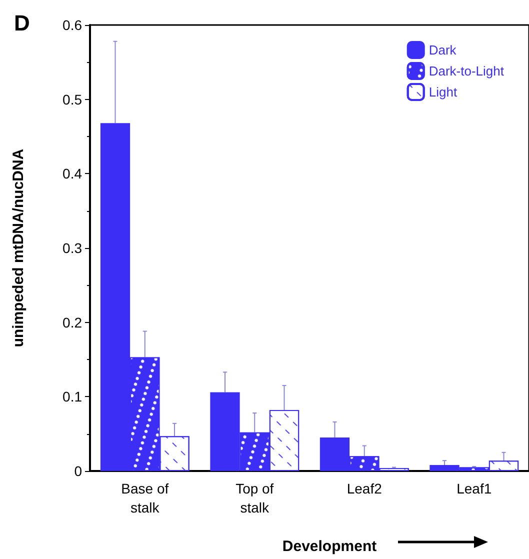 The image size is (529, 559). Describe the element at coordinates (466, 71) in the screenshot. I see `legend-label: Dark-to-Light` at that location.